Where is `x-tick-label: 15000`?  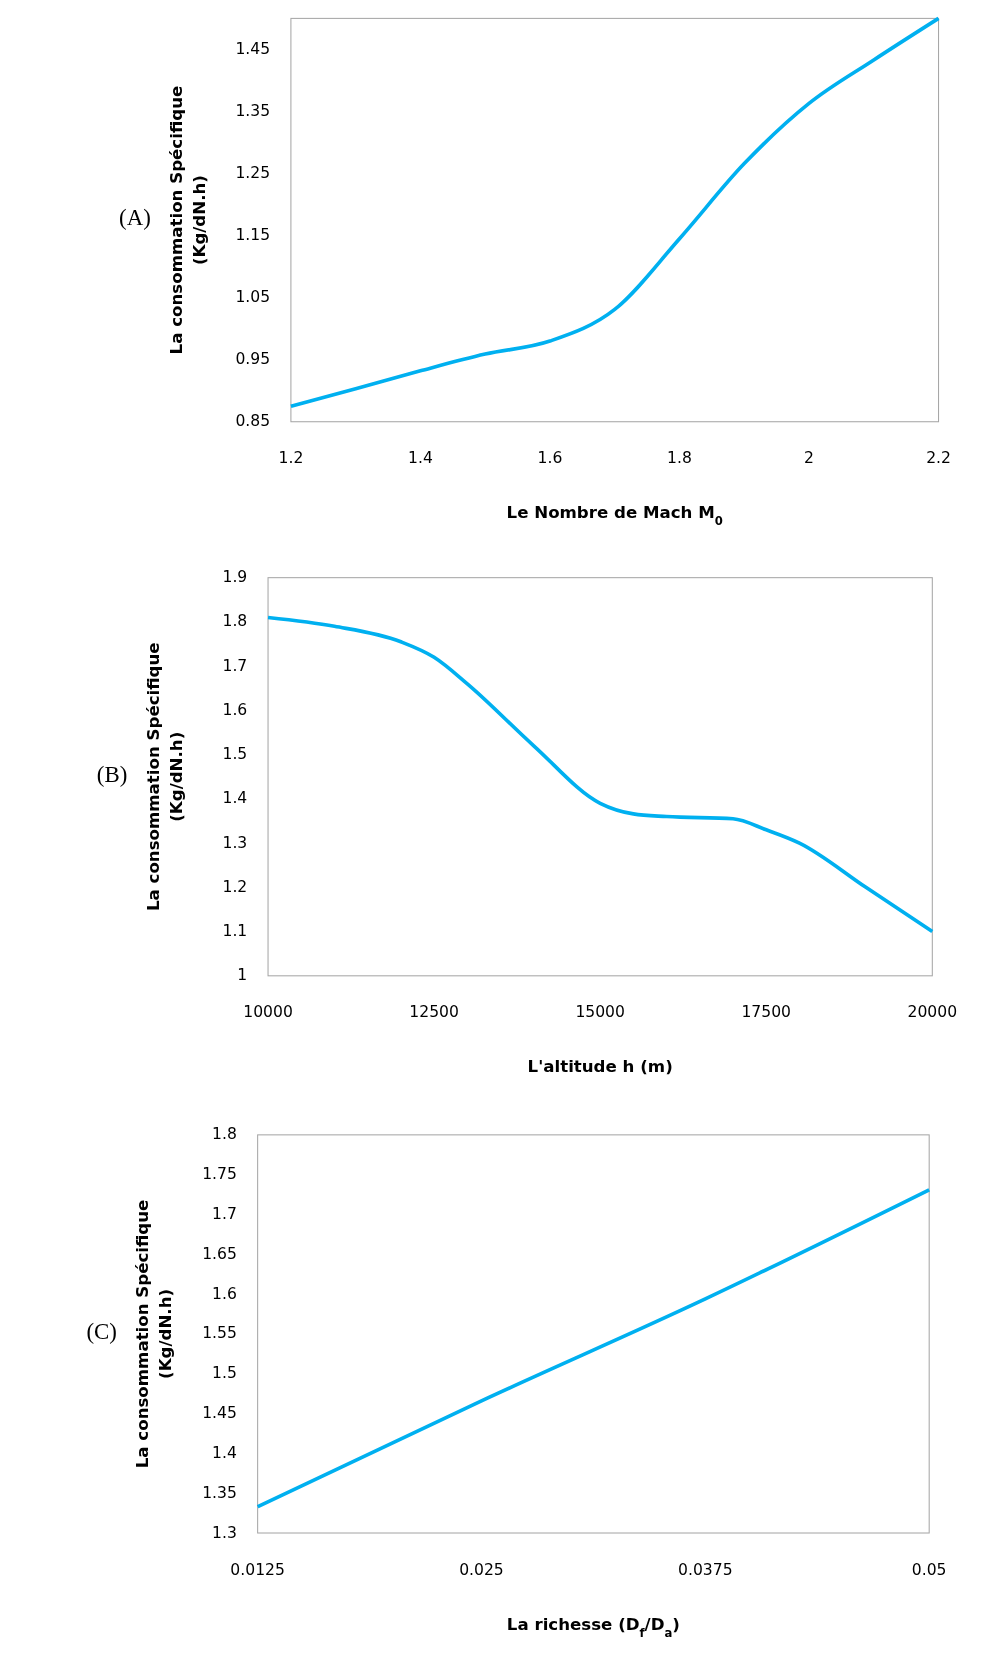 x-tick-label: 15000 is located at coordinates (600, 1012).